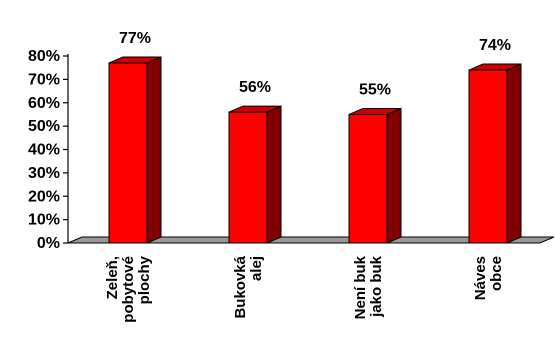 The image size is (556, 352). I want to click on y-tick-label: 60%, so click(44, 103).